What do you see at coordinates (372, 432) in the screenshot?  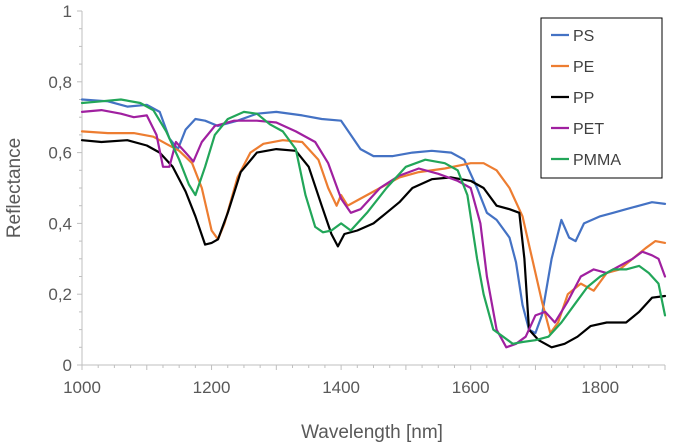 I see `x-axis-title: Wavelength [nm]` at bounding box center [372, 432].